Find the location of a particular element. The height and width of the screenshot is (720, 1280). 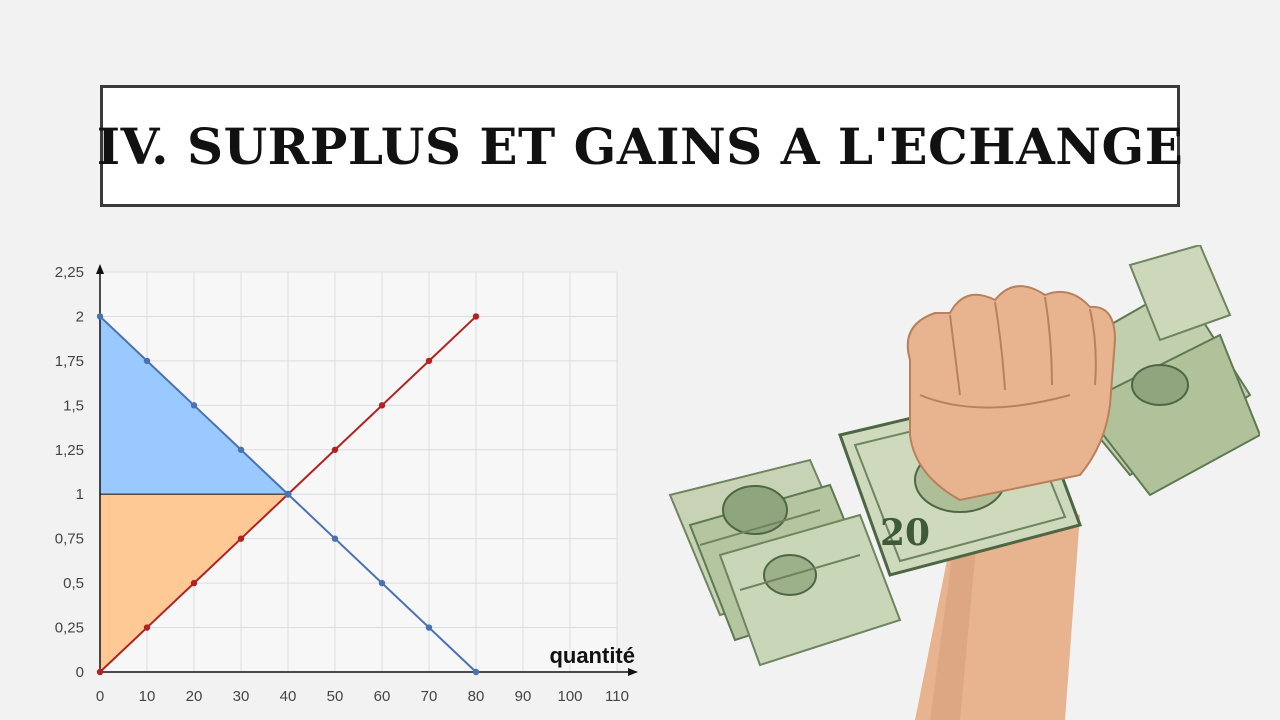

y-tick-label: 0 is located at coordinates (80, 672).